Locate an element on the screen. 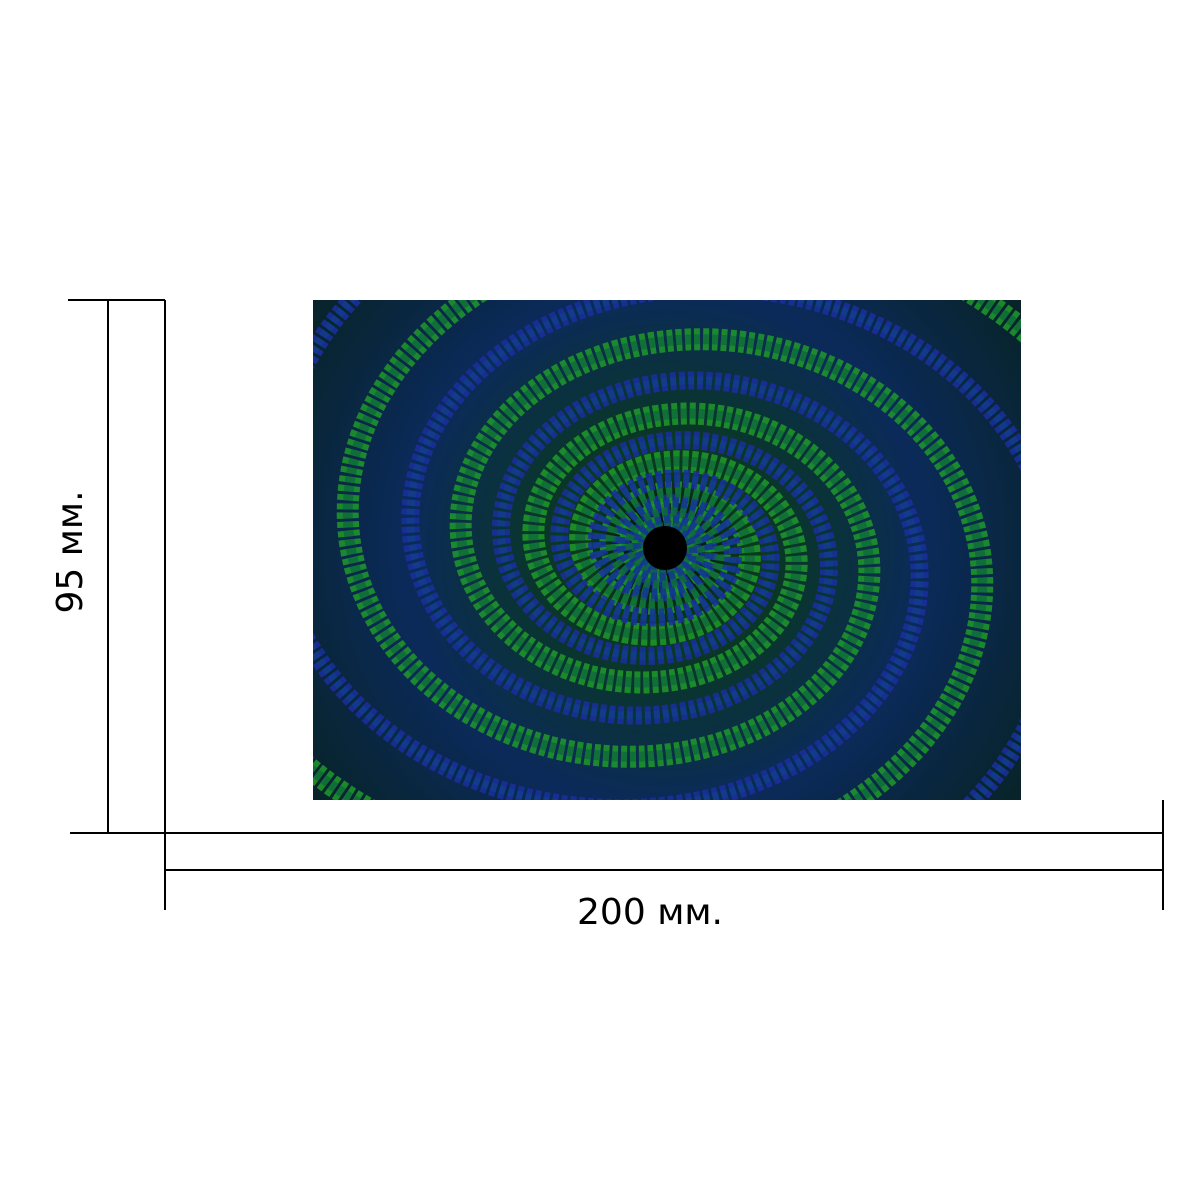 The width and height of the screenshot is (1200, 1200). spiral-center is located at coordinates (665, 548).